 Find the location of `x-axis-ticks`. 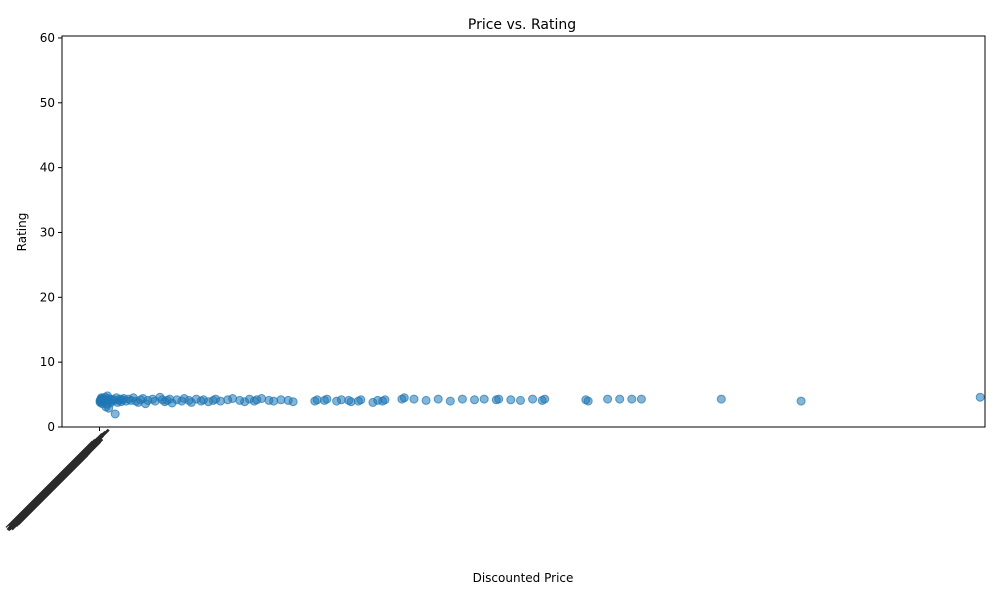

x-axis-ticks is located at coordinates (57, 479).